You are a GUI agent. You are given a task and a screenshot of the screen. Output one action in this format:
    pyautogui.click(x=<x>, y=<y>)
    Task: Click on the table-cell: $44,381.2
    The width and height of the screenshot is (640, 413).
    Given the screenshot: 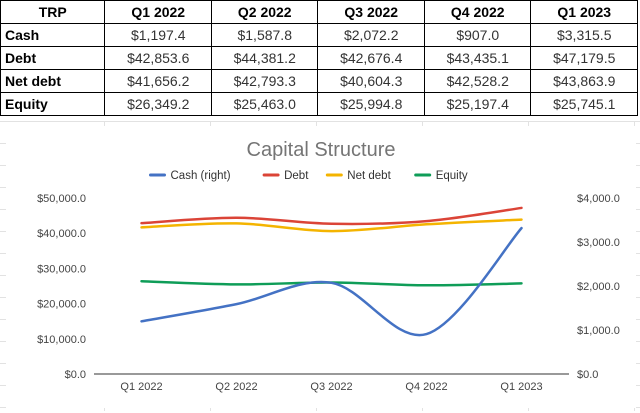 What is the action you would take?
    pyautogui.click(x=264, y=58)
    